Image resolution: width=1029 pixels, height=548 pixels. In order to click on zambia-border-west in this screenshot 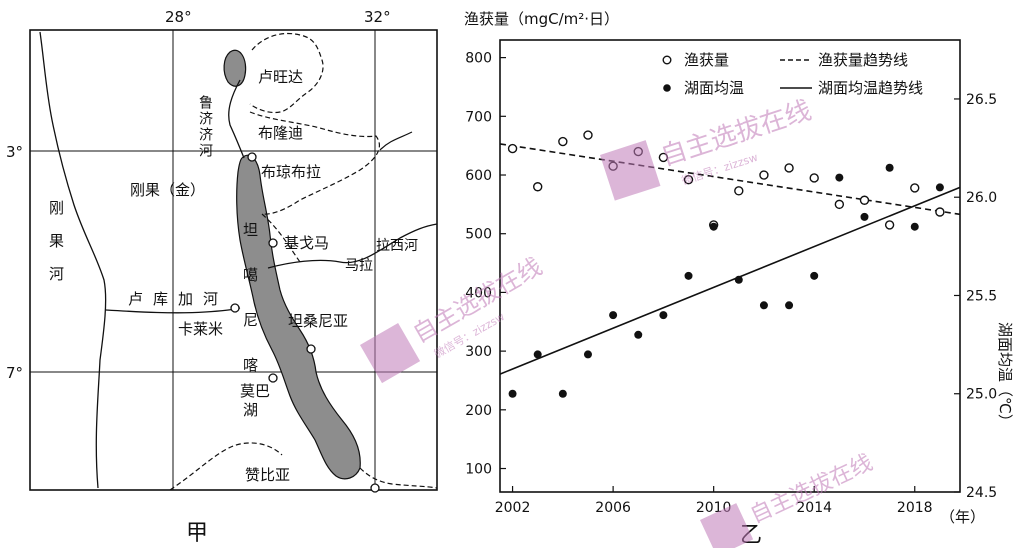, I will do `click(226, 466)`.